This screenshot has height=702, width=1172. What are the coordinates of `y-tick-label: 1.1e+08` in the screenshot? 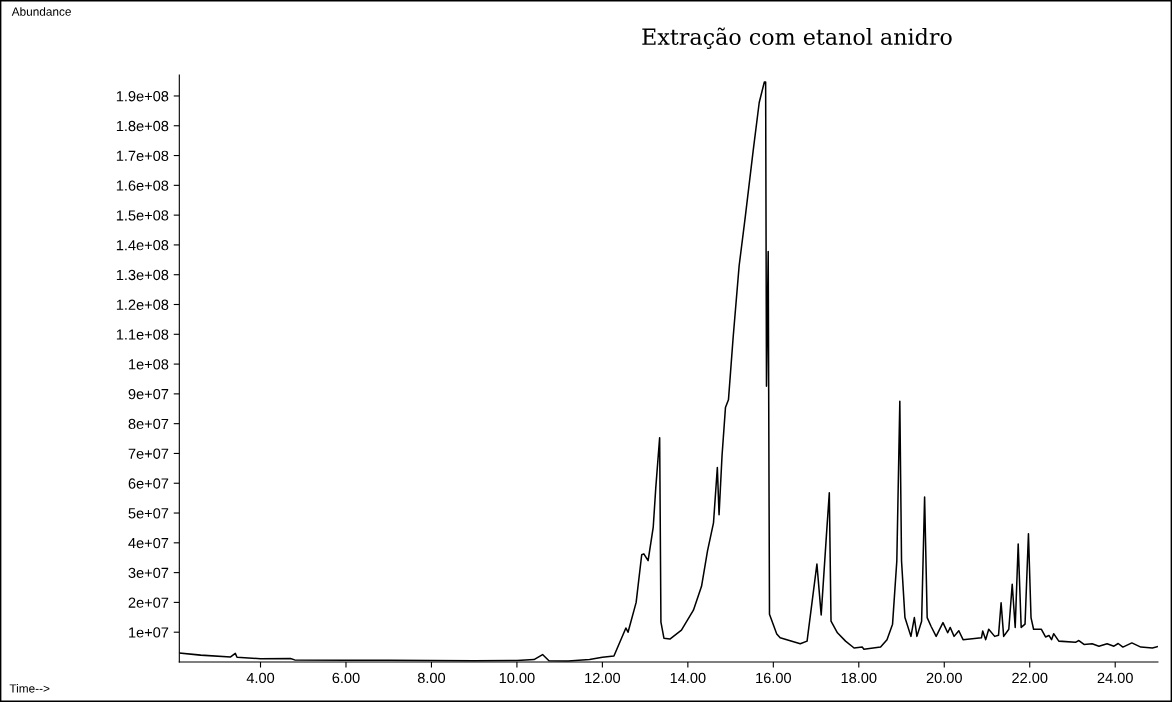 It's located at (142, 334).